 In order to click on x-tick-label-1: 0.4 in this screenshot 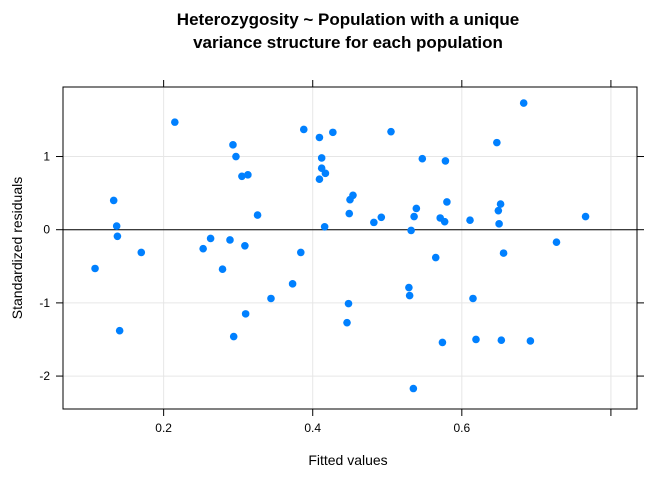, I will do `click(312, 428)`.